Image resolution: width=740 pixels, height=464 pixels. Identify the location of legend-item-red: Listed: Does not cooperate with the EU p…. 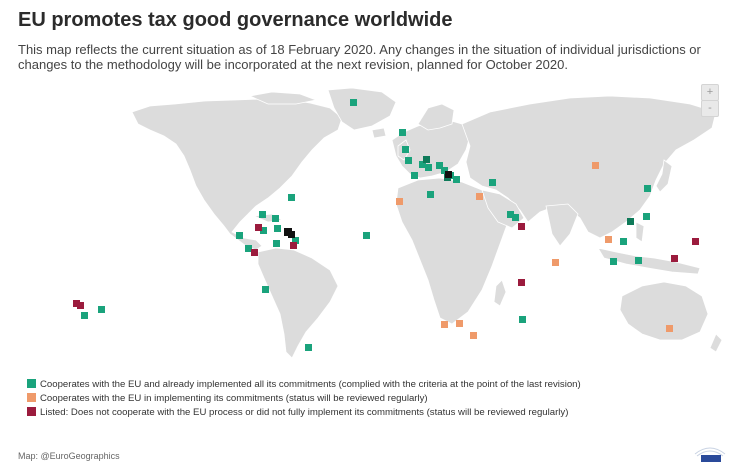
(304, 414).